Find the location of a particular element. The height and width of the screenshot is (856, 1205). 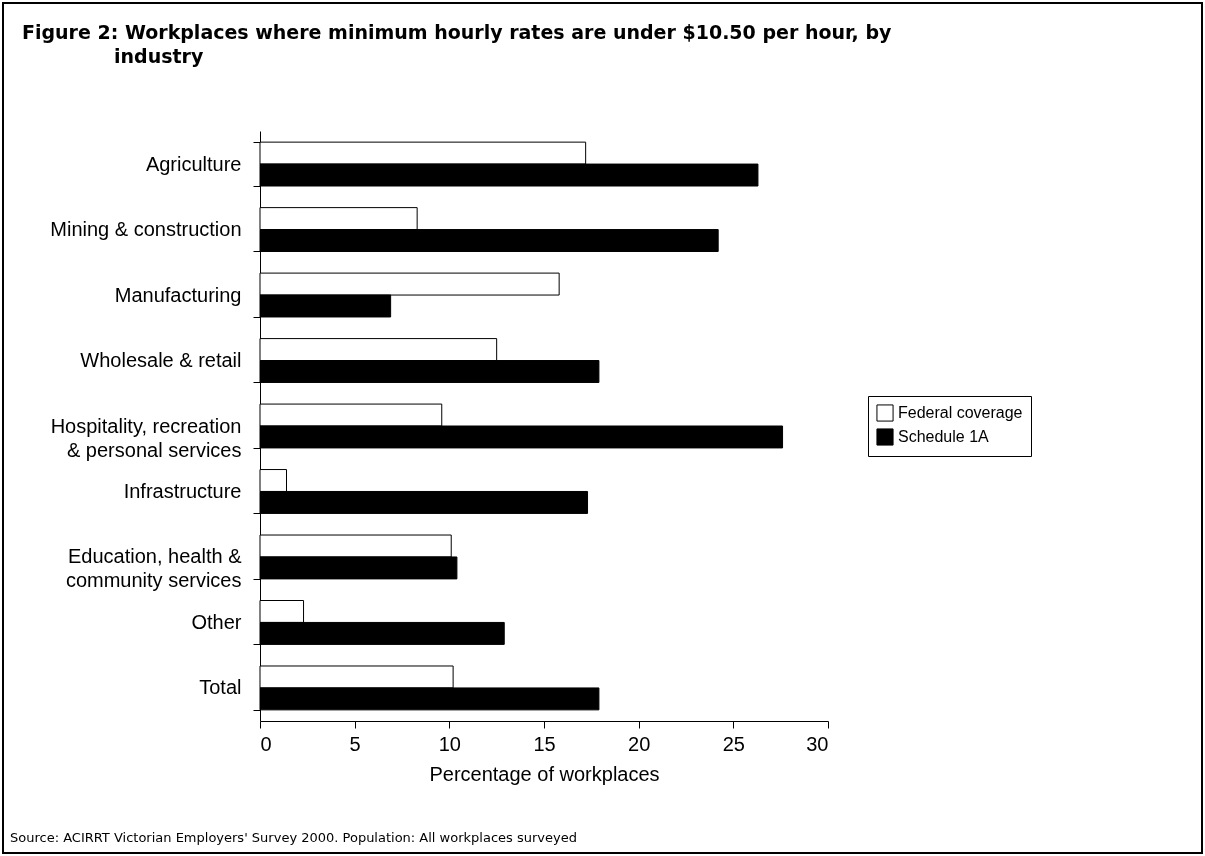

y-tick-label: Total is located at coordinates (220, 687).